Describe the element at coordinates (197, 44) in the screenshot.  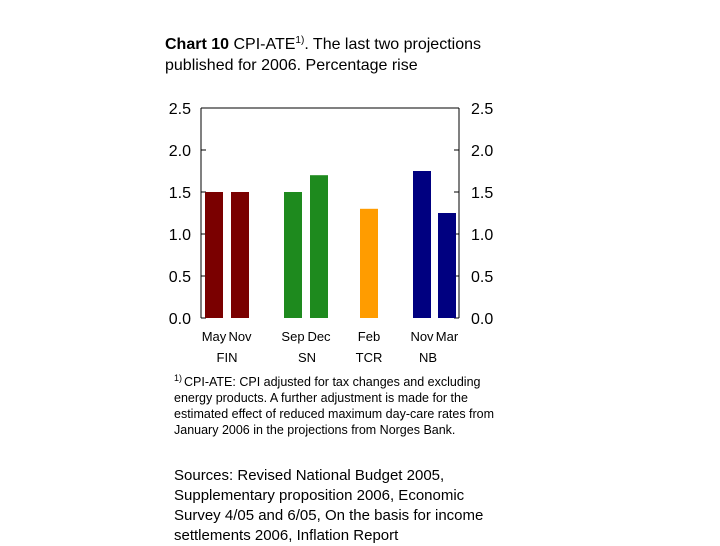
I see `chart-title-number: Chart 10` at that location.